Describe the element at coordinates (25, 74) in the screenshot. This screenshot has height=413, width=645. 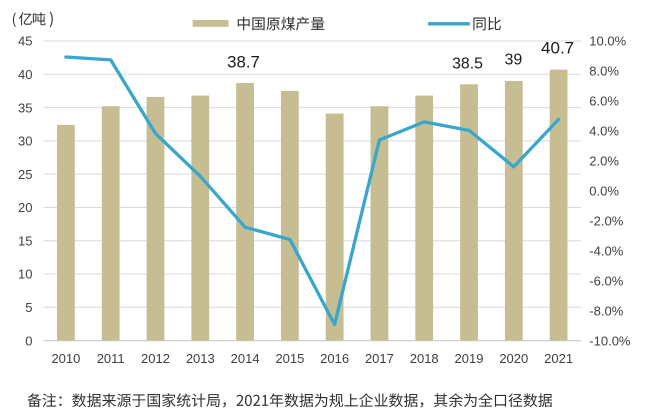
I see `svg-text: 40` at that location.